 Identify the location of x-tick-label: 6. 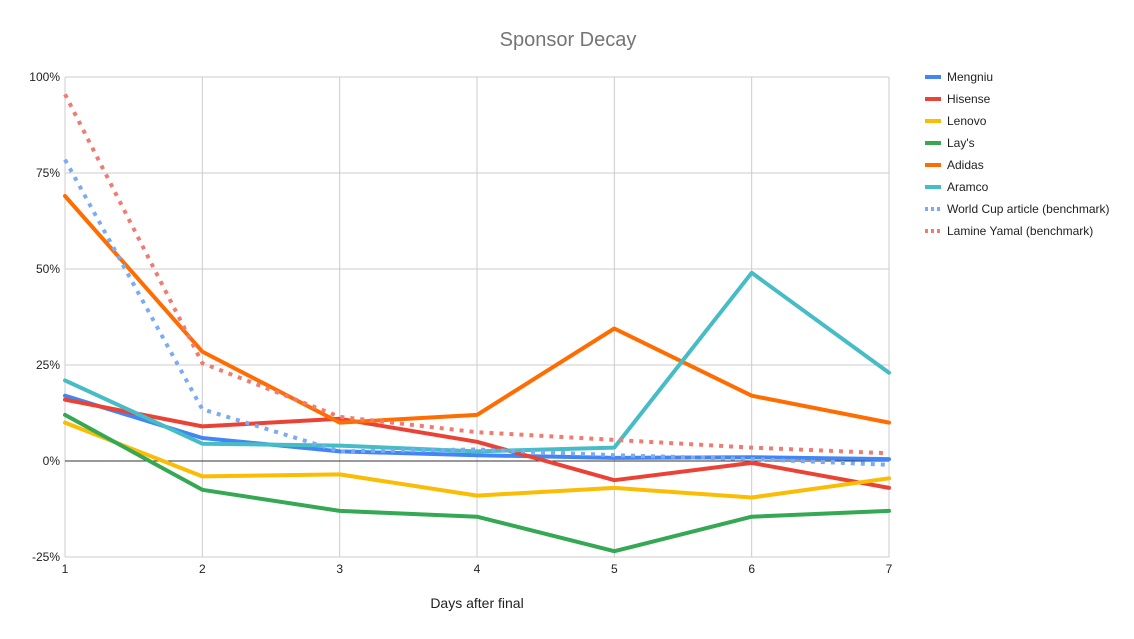
(751, 569).